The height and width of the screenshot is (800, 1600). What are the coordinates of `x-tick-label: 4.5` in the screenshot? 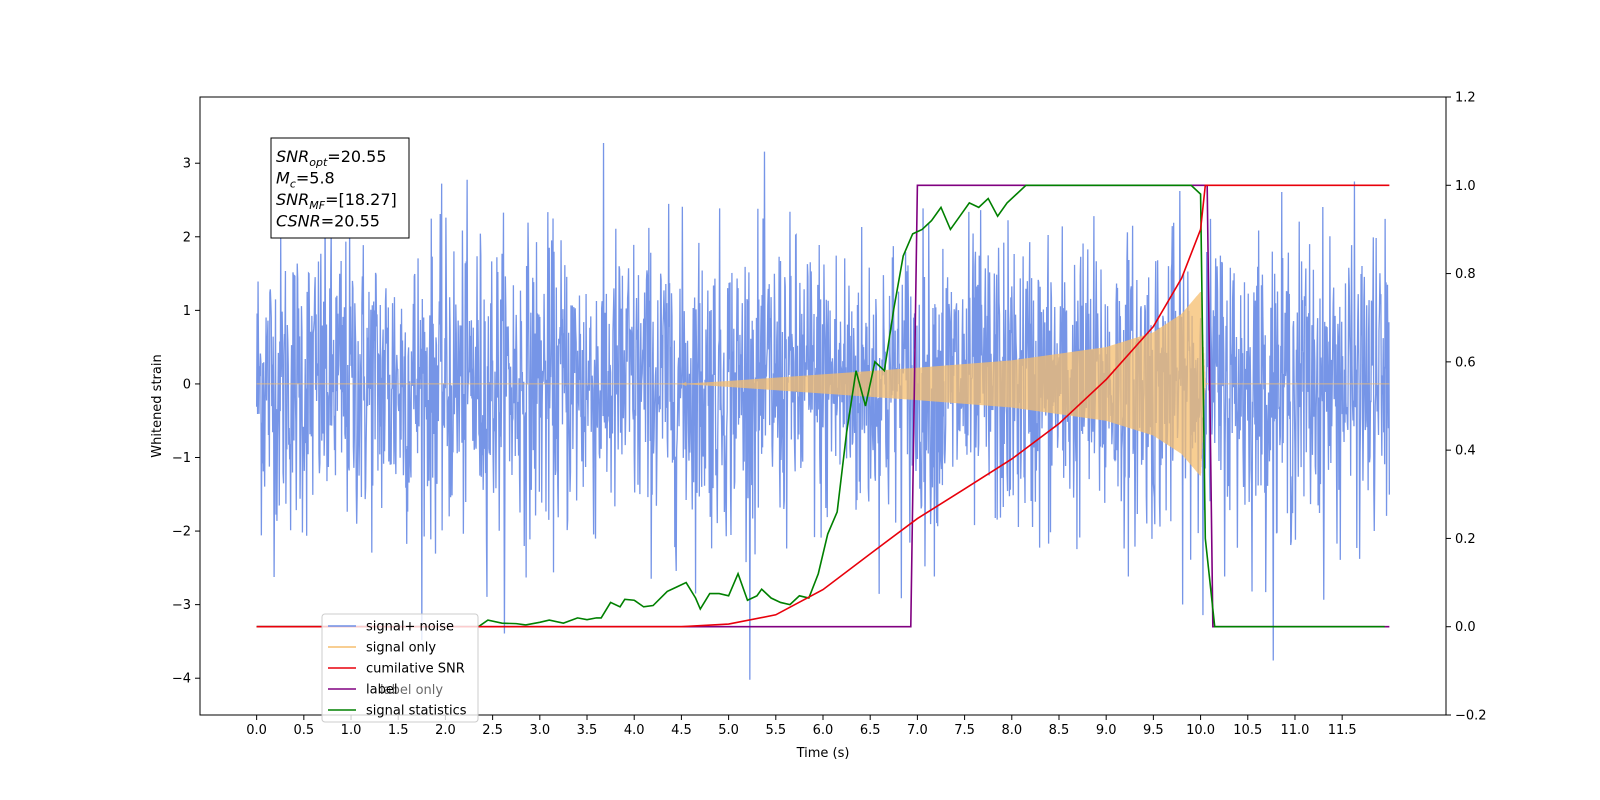 It's located at (681, 730).